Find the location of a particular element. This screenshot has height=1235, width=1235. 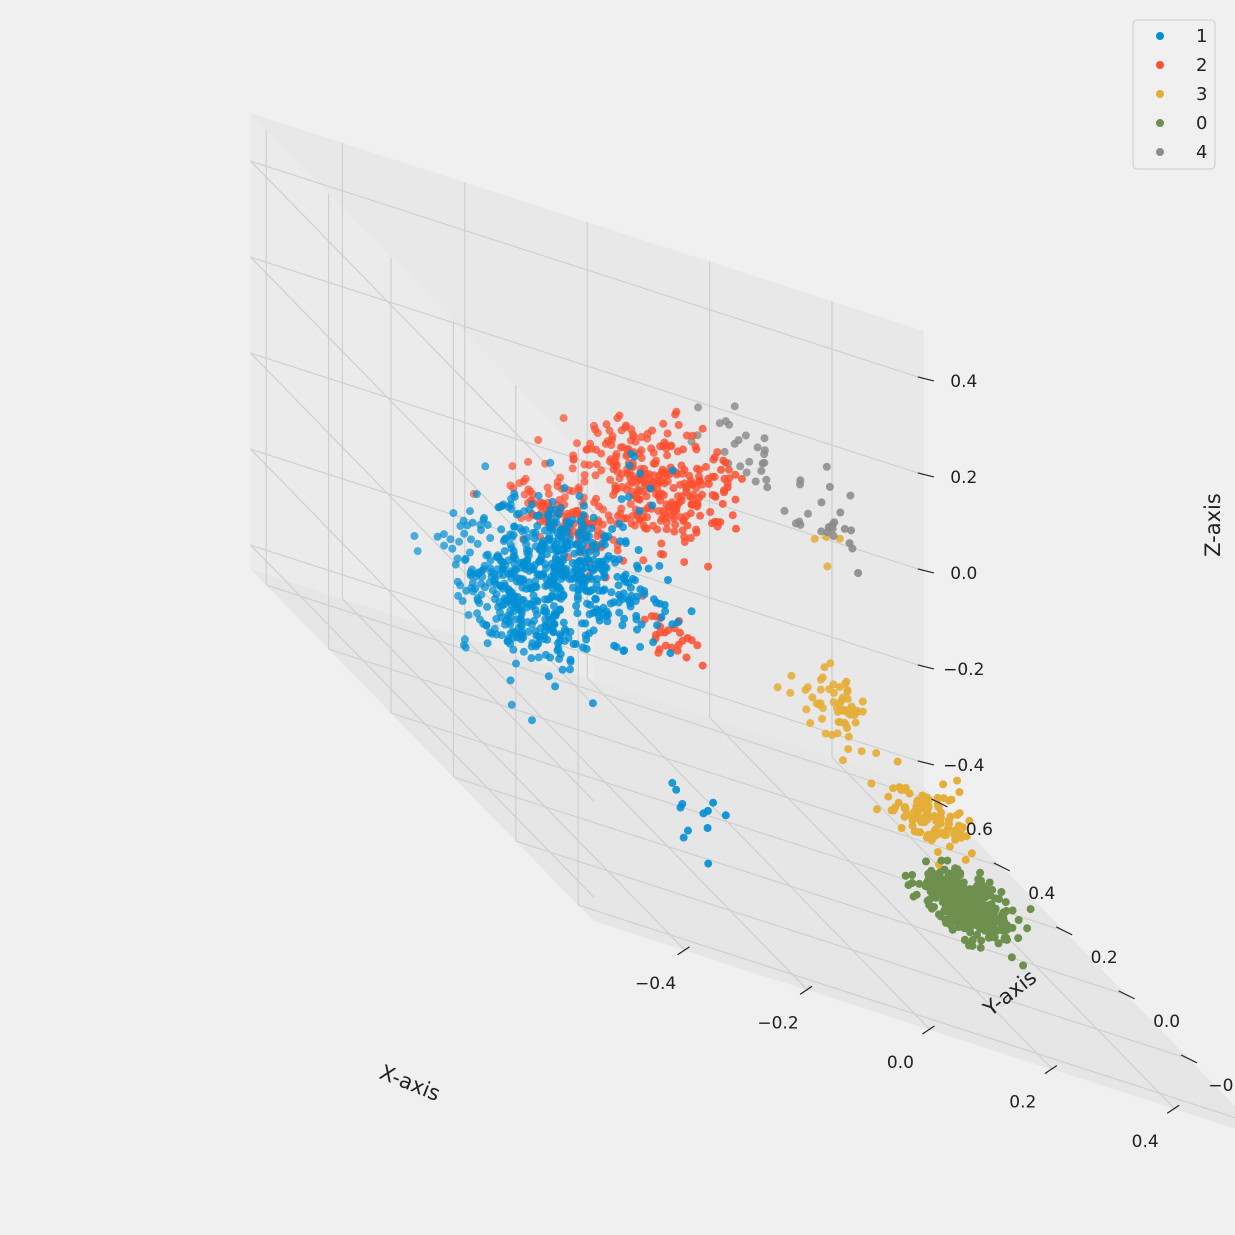

z-tick-label: −0.4 is located at coordinates (963, 766).